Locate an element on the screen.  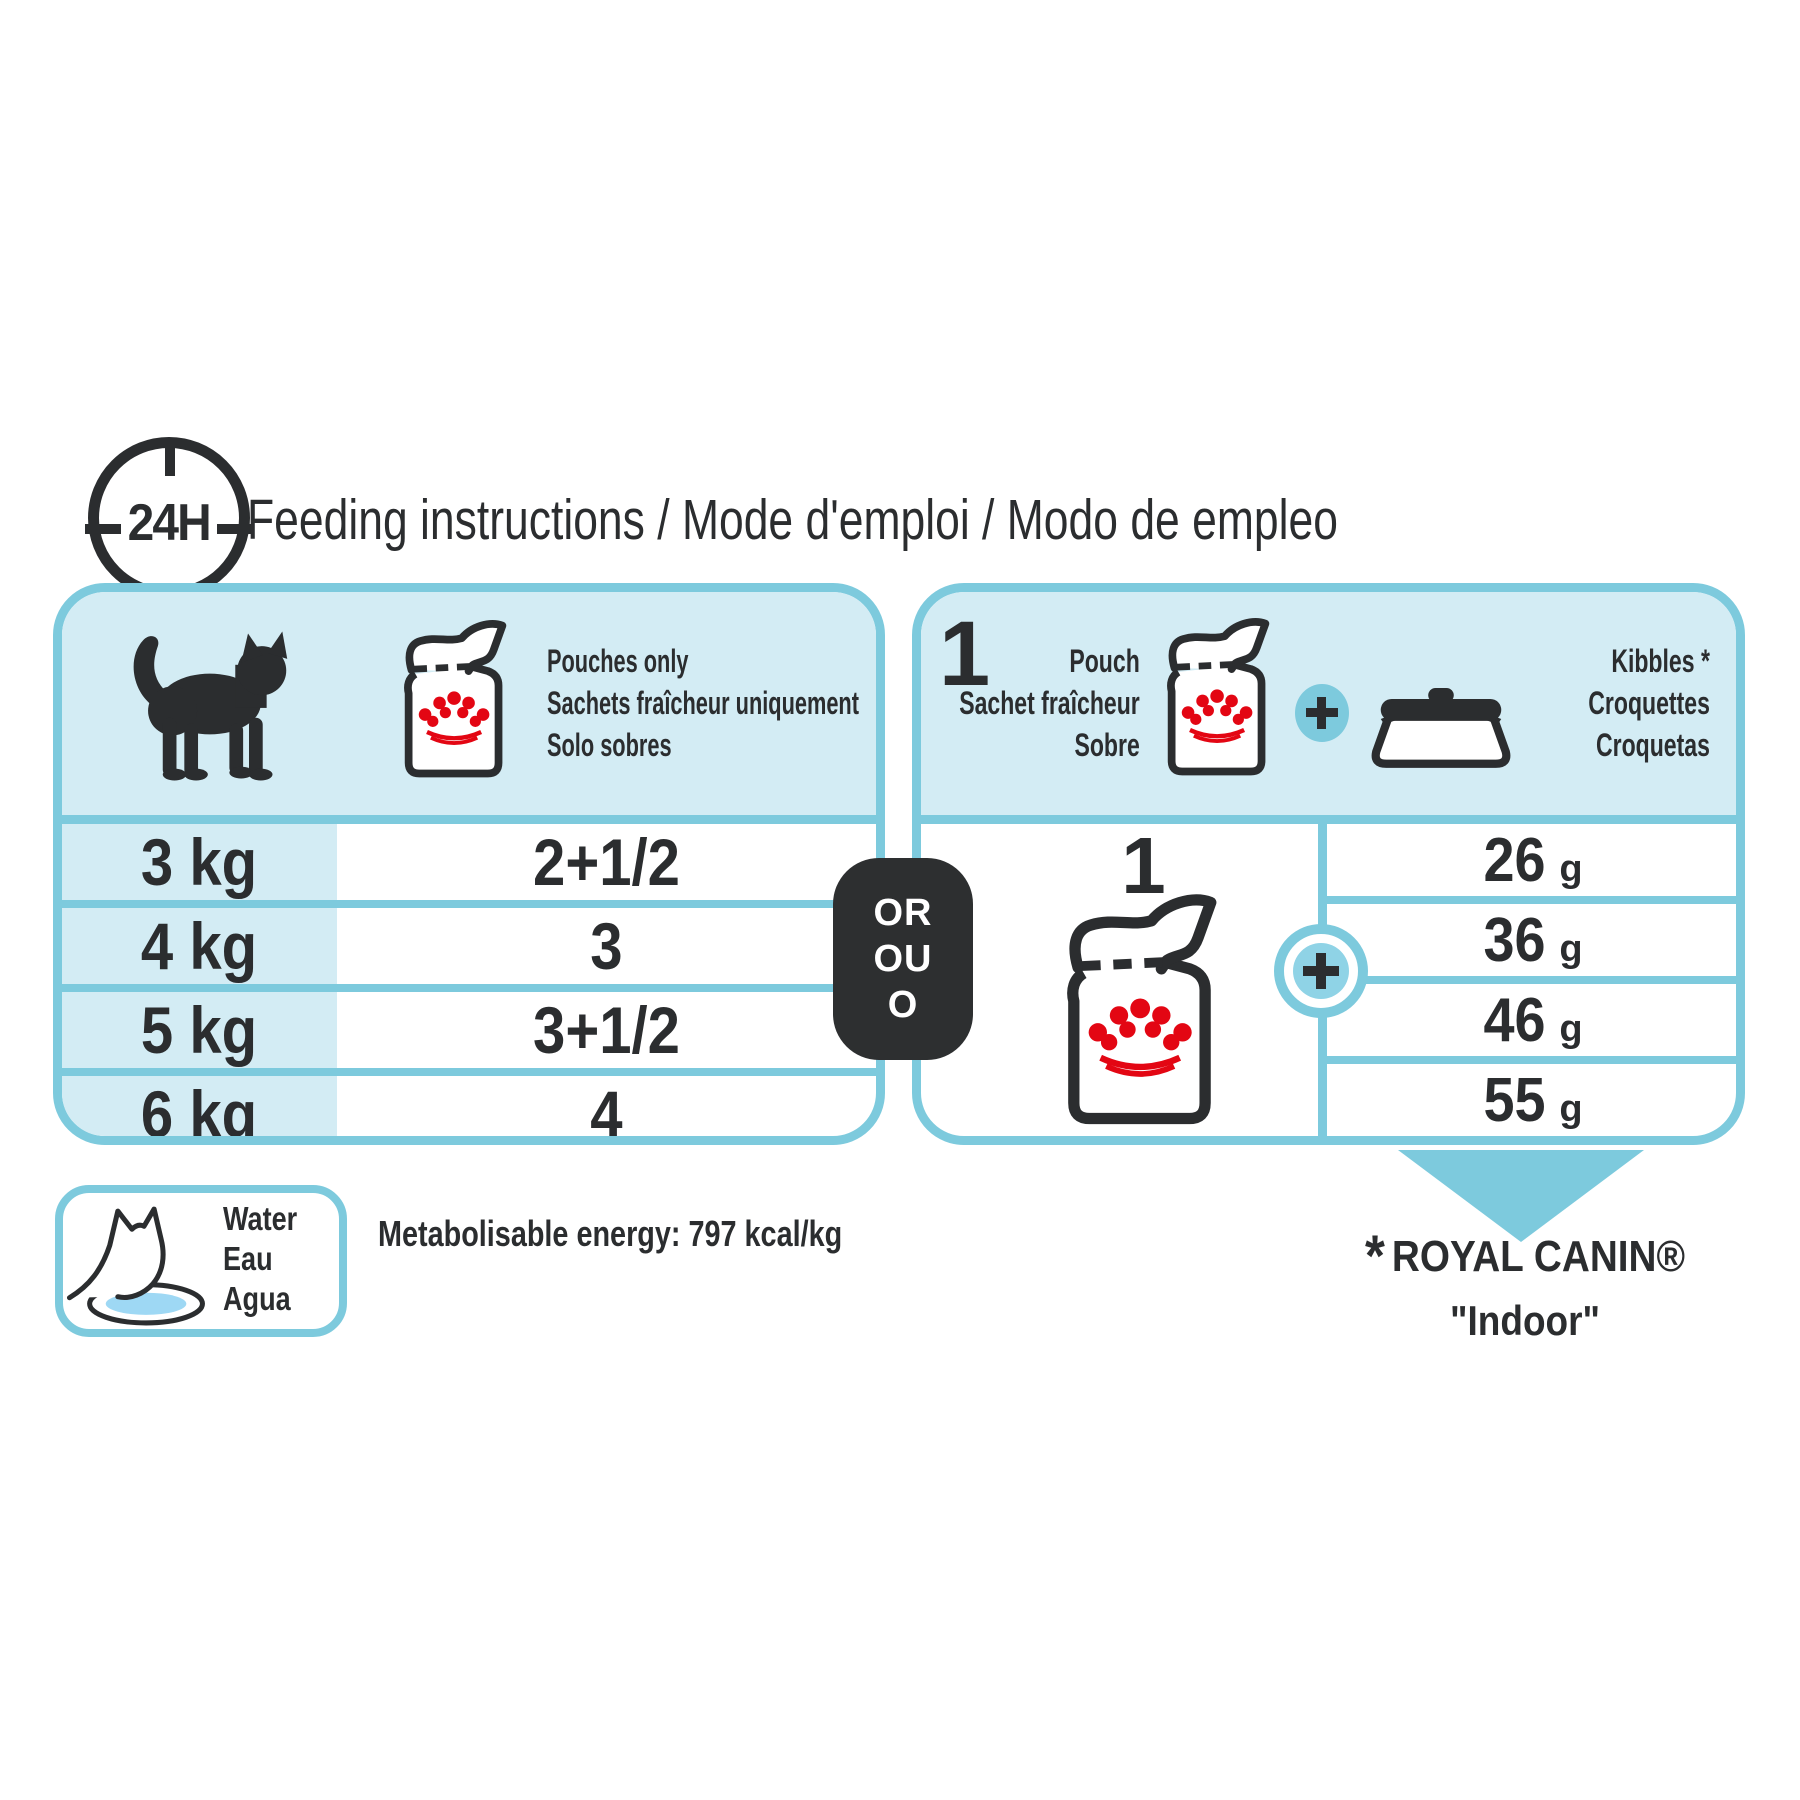
pouch-label: Pouch Sachet fraîcheur Sobre is located at coordinates (1049, 703).